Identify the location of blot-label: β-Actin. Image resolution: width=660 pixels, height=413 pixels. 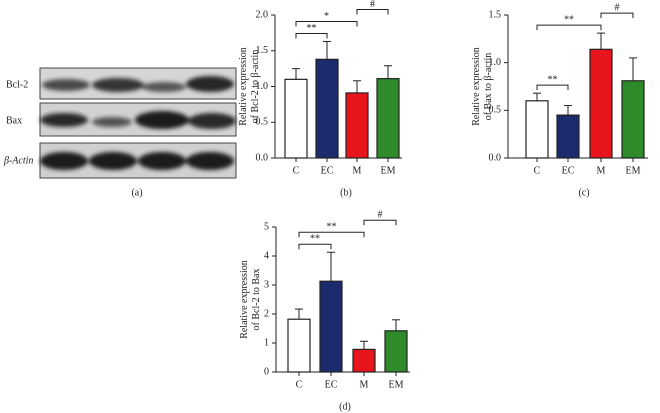
(18, 160).